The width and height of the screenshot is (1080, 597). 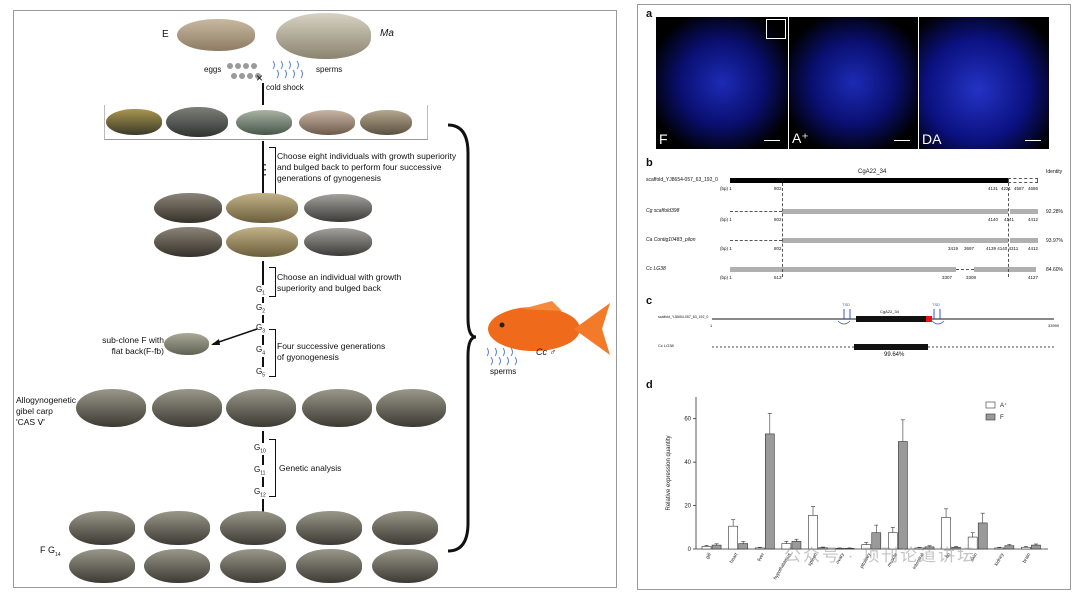 What do you see at coordinates (936, 304) in the screenshot?
I see `panel-c-tsd-right: TSD` at bounding box center [936, 304].